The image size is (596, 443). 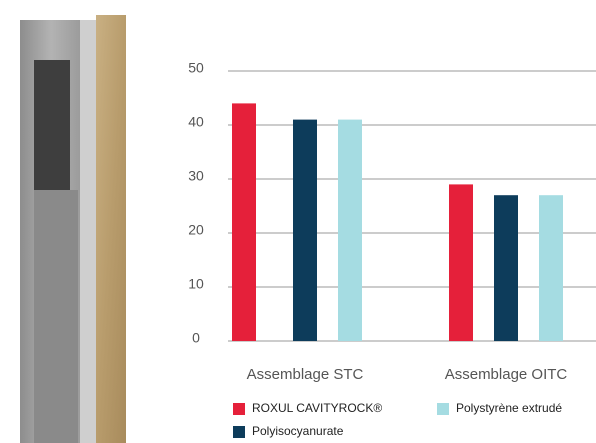 What do you see at coordinates (196, 230) in the screenshot?
I see `y-tick-label: 20` at bounding box center [196, 230].